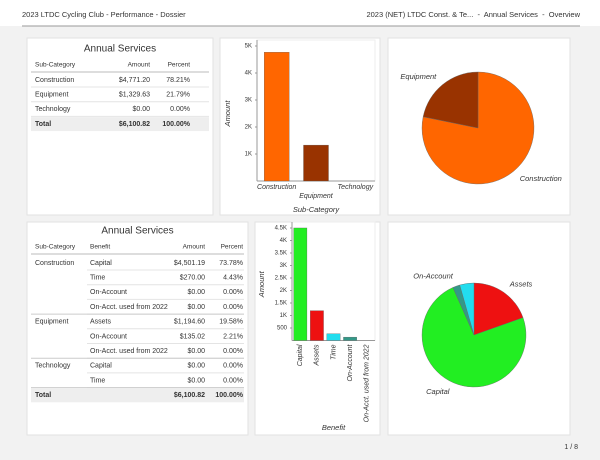 The height and width of the screenshot is (460, 600). I want to click on table-cell: $4,501.19, so click(189, 263).